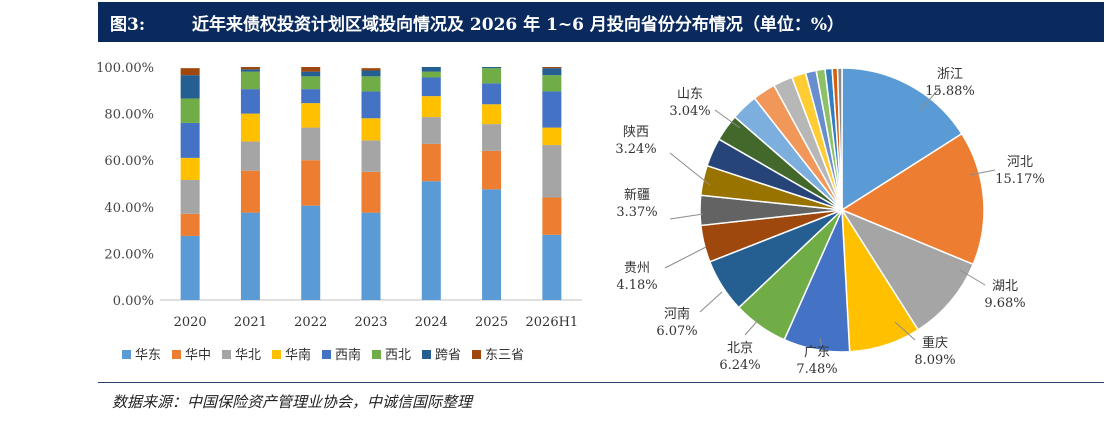 The height and width of the screenshot is (427, 1111). Describe the element at coordinates (398, 355) in the screenshot. I see `legend-label: 西北` at that location.